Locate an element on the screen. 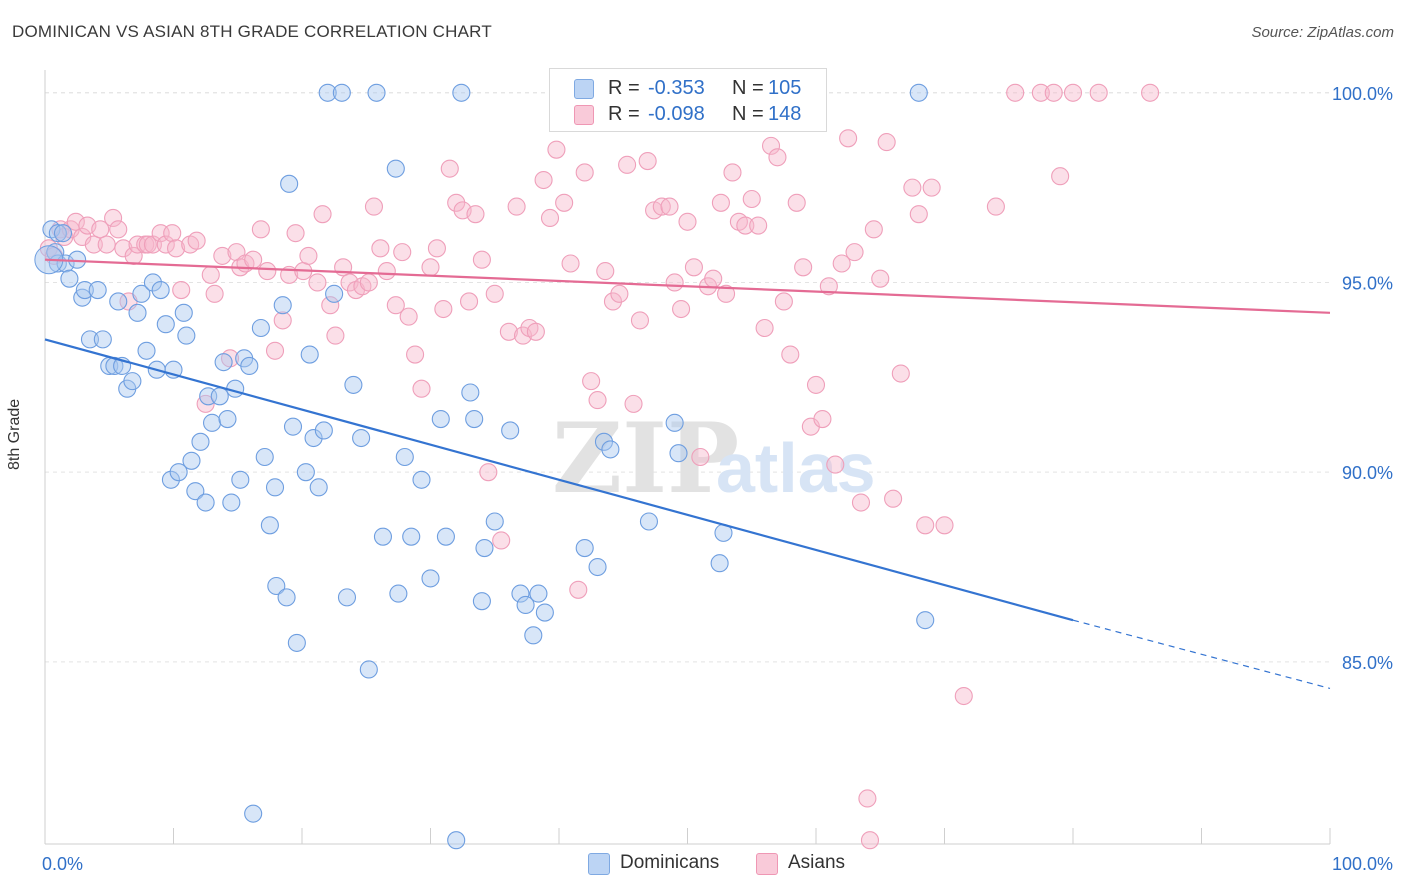 This screenshot has height=892, width=1406. watermark-atlas: atlas is located at coordinates (796, 468).